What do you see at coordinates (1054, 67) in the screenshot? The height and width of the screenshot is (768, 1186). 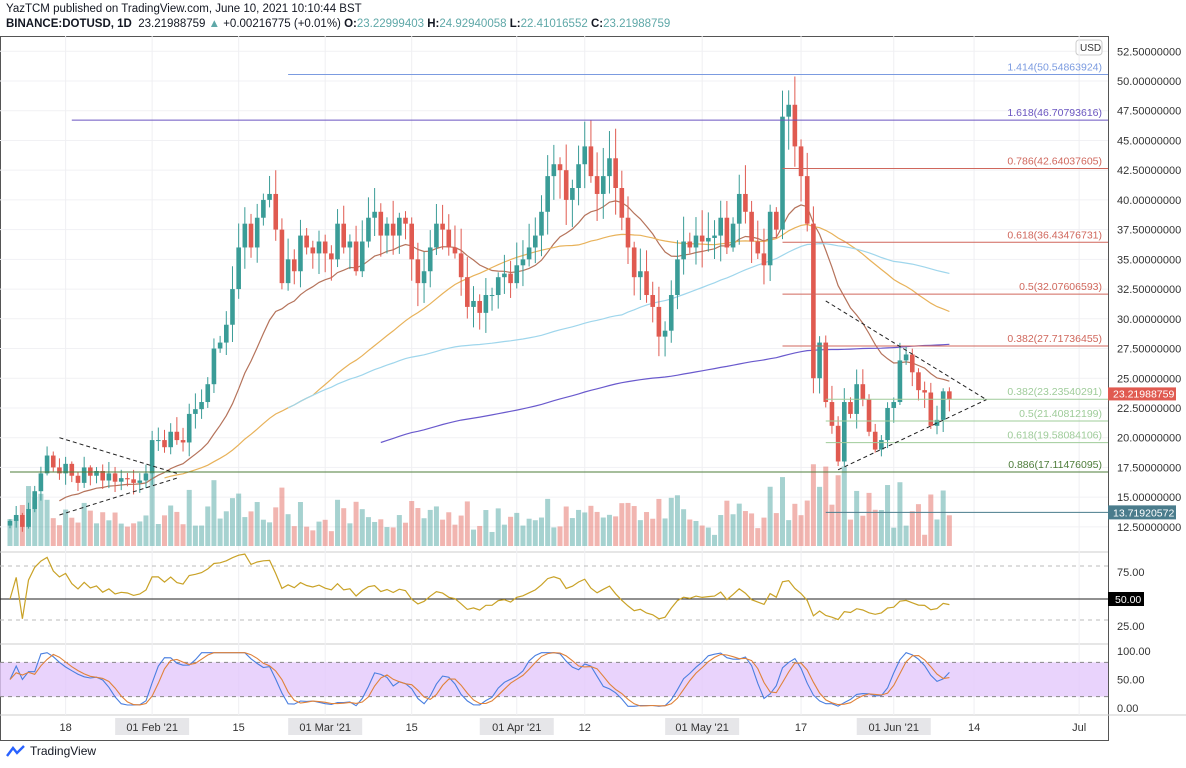 I see `fib-level-label: 1.414(50.54863924)` at bounding box center [1054, 67].